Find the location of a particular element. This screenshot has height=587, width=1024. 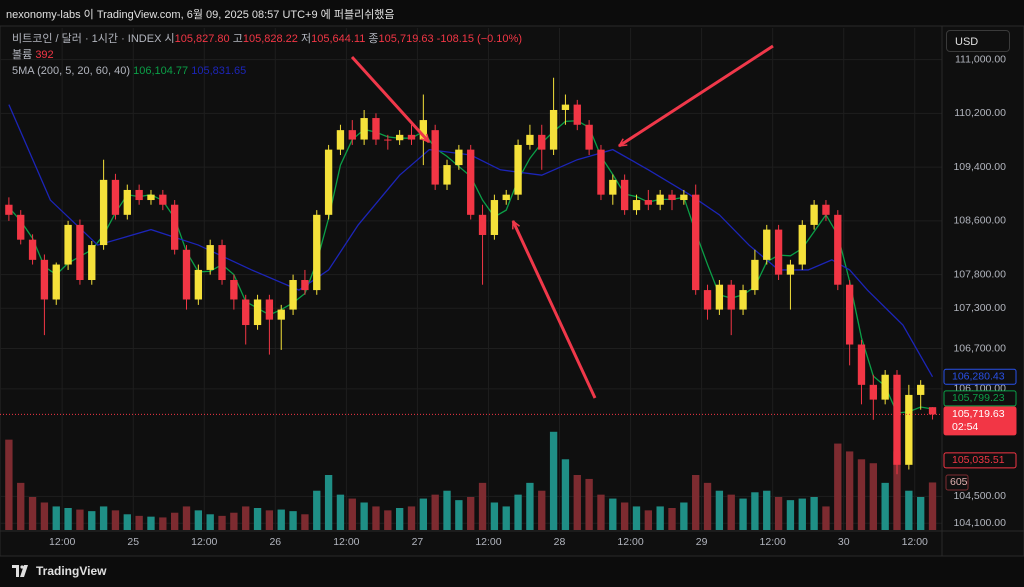

volume-value: 392 is located at coordinates (44, 55).